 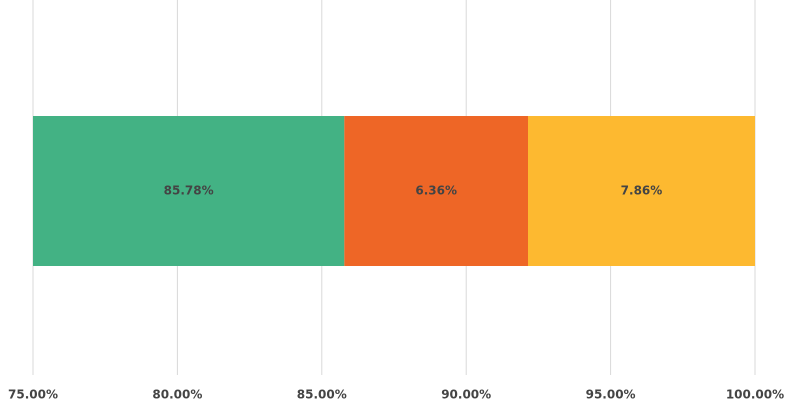 I want to click on value-label: 6.36%, so click(x=436, y=191).